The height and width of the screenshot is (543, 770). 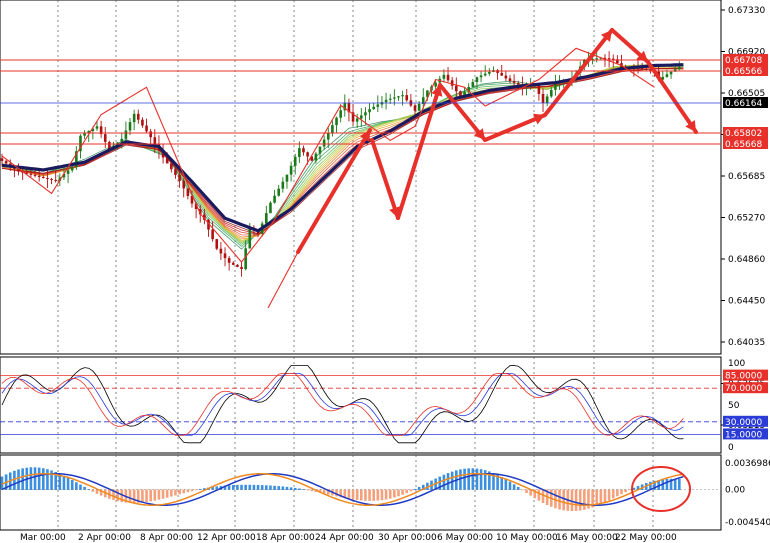 What do you see at coordinates (745, 70) in the screenshot?
I see `price-tag-box` at bounding box center [745, 70].